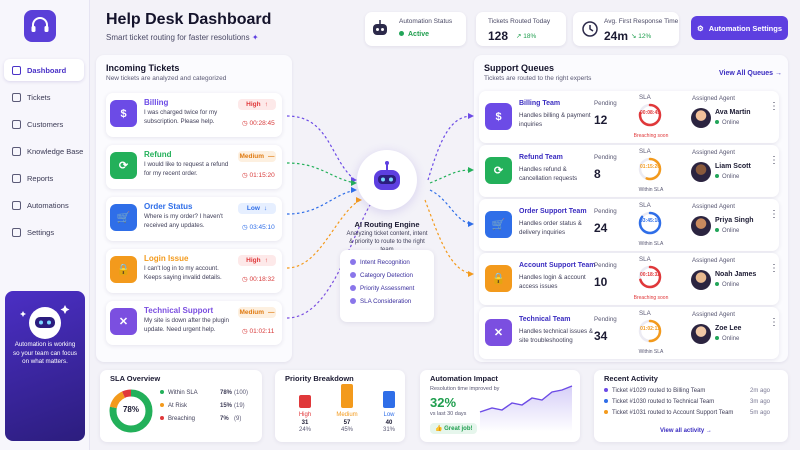 The height and width of the screenshot is (450, 800). I want to click on pending-count: 10, so click(601, 282).